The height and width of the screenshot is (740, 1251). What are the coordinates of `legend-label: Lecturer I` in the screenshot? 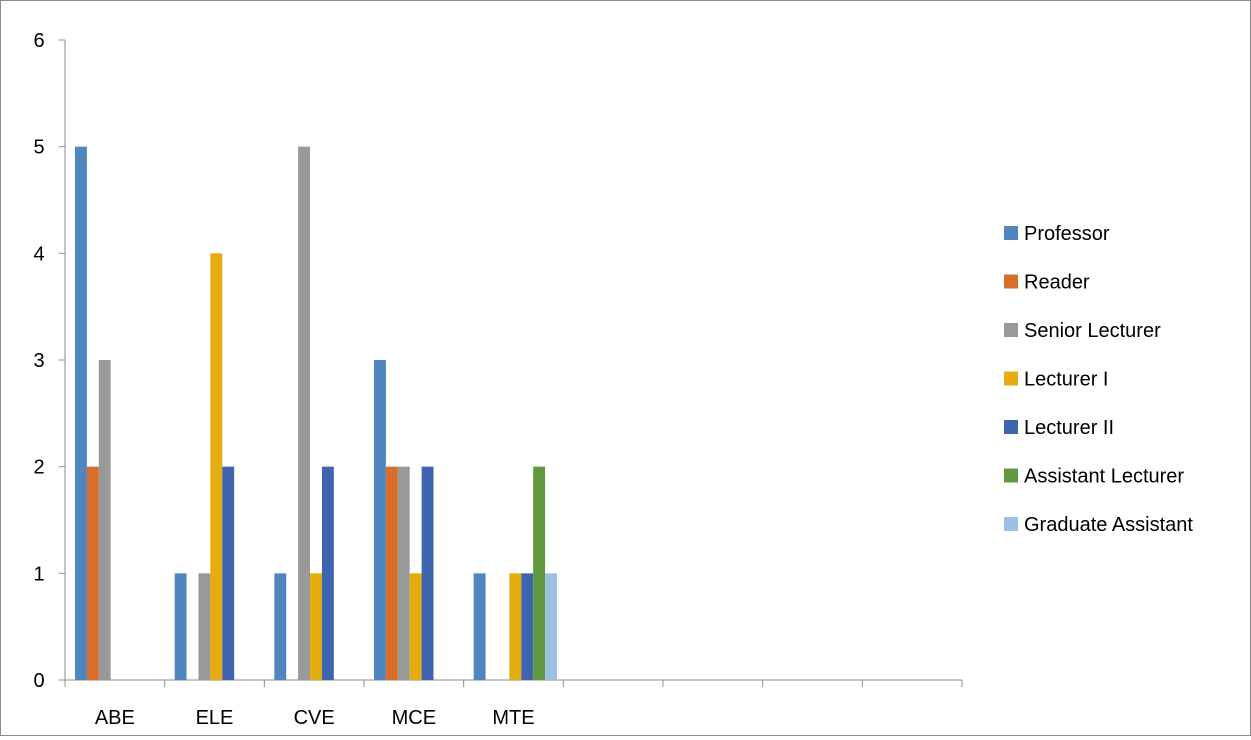 It's located at (1066, 380).